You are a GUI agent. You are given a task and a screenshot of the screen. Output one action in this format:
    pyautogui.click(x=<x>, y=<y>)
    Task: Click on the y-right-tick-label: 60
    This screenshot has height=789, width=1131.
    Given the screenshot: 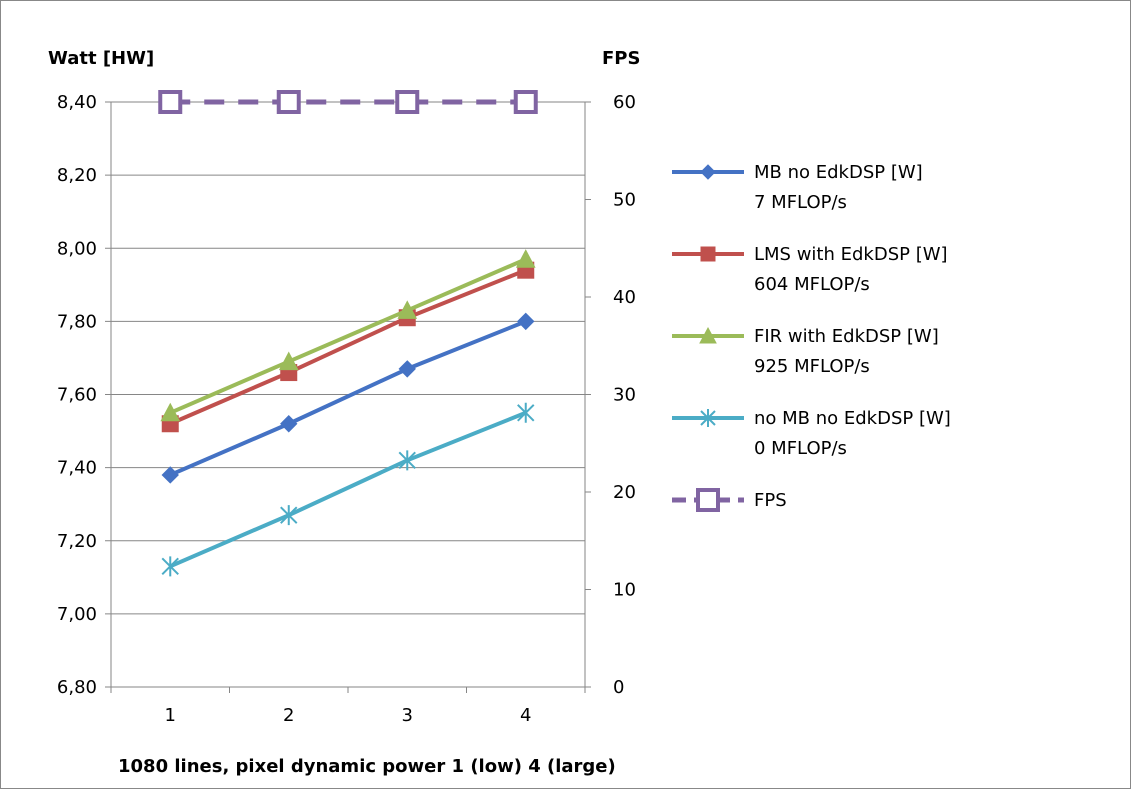 What is the action you would take?
    pyautogui.click(x=624, y=102)
    